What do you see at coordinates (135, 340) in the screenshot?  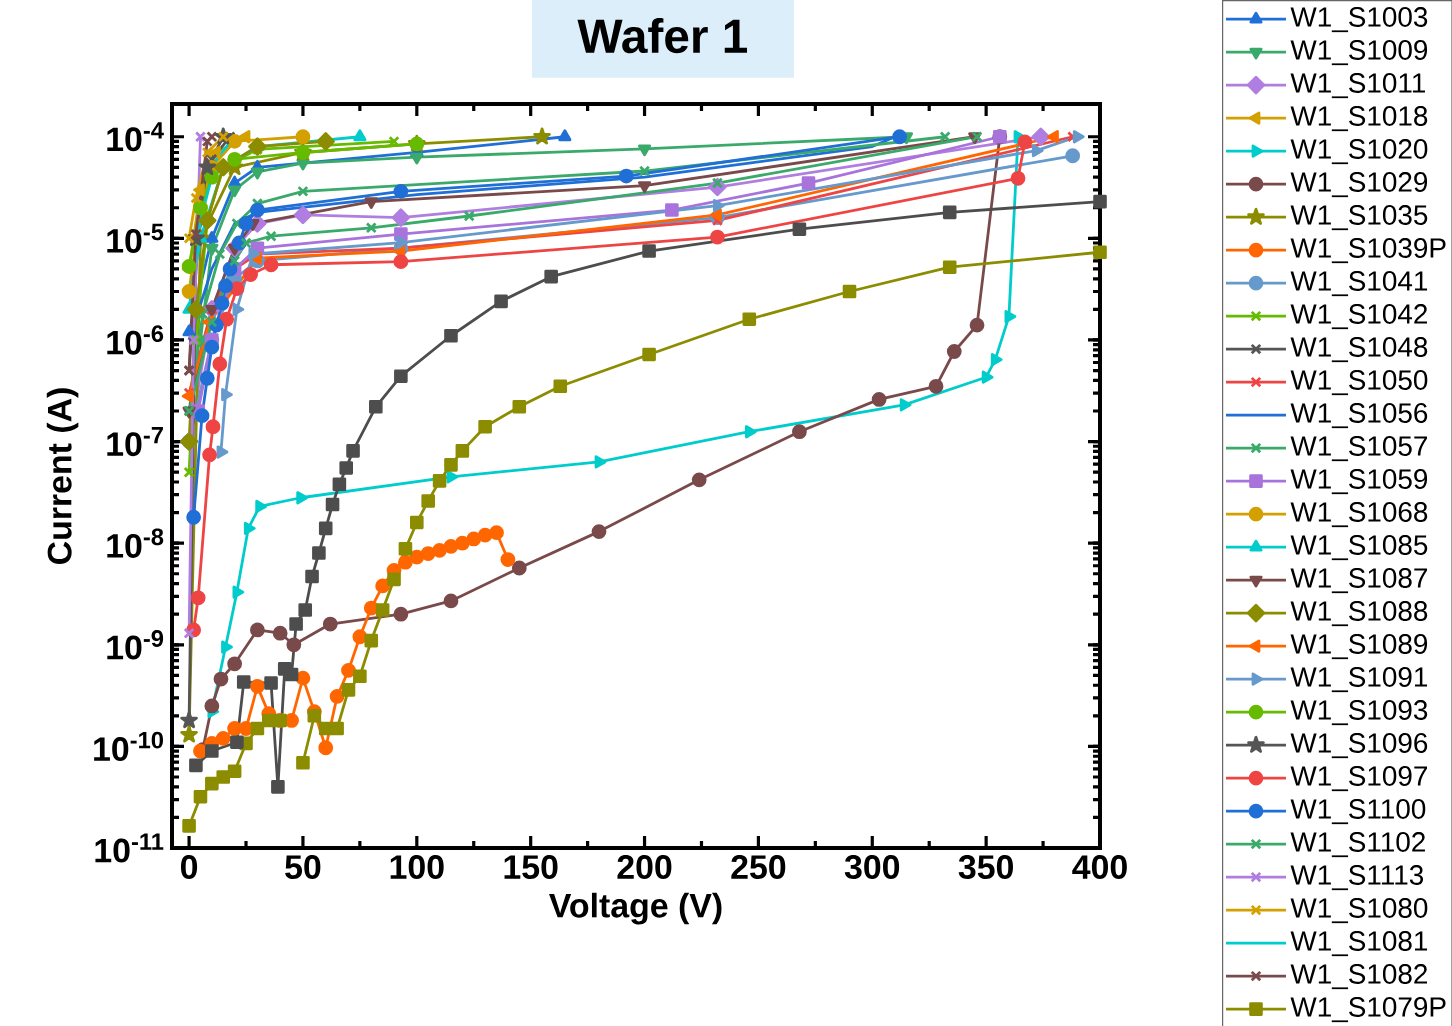 I see `y-tick-label: 10$^{-6}$` at bounding box center [135, 340].